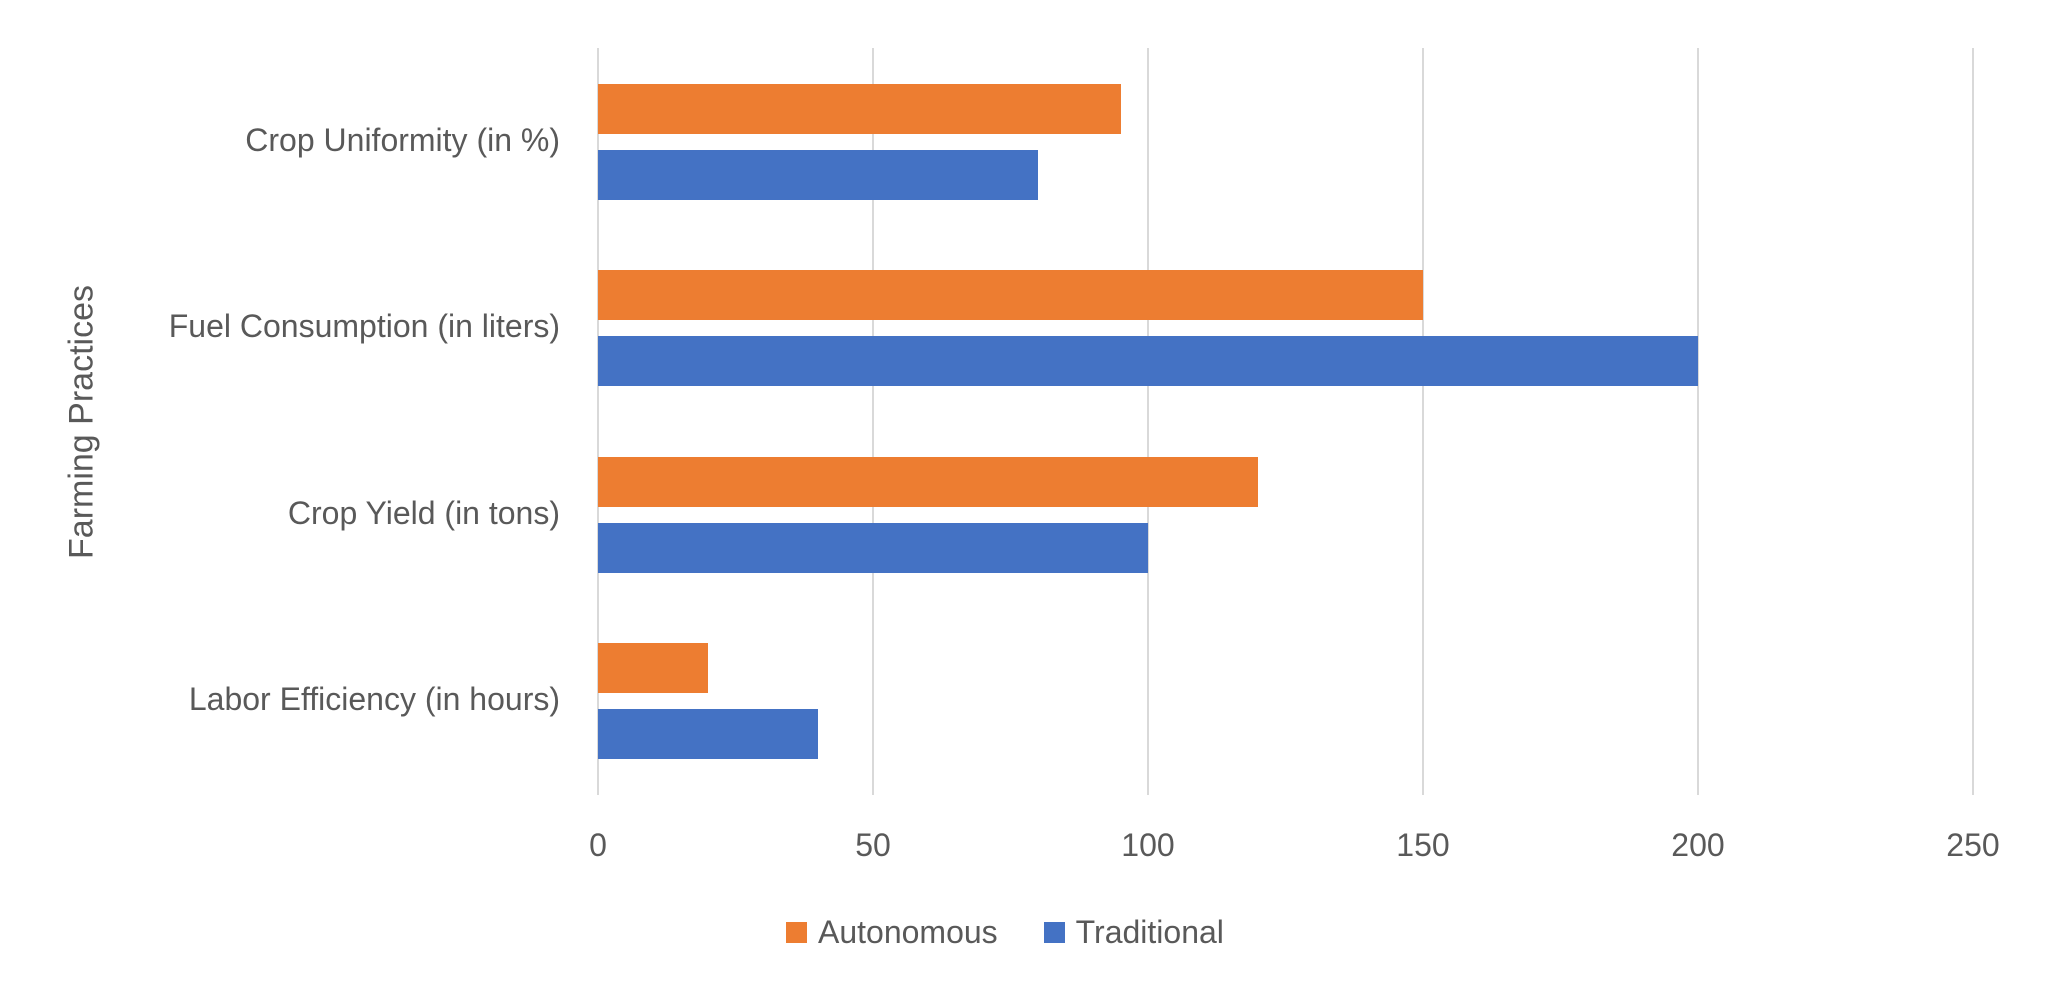 The height and width of the screenshot is (996, 2048). What do you see at coordinates (818, 175) in the screenshot?
I see `bar-traditional-crop-uniformity` at bounding box center [818, 175].